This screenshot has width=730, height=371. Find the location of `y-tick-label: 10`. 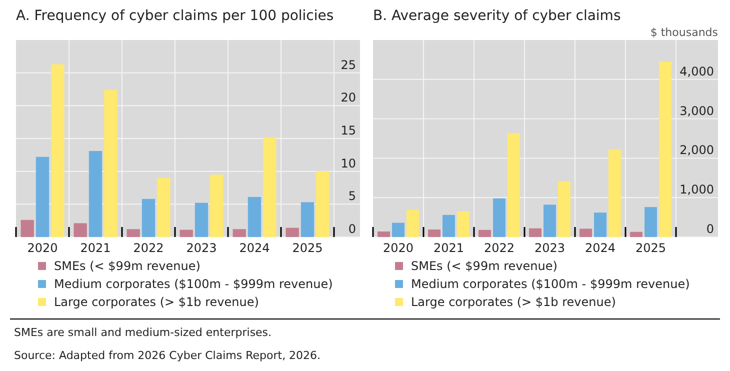

y-tick-label: 10 is located at coordinates (348, 163).